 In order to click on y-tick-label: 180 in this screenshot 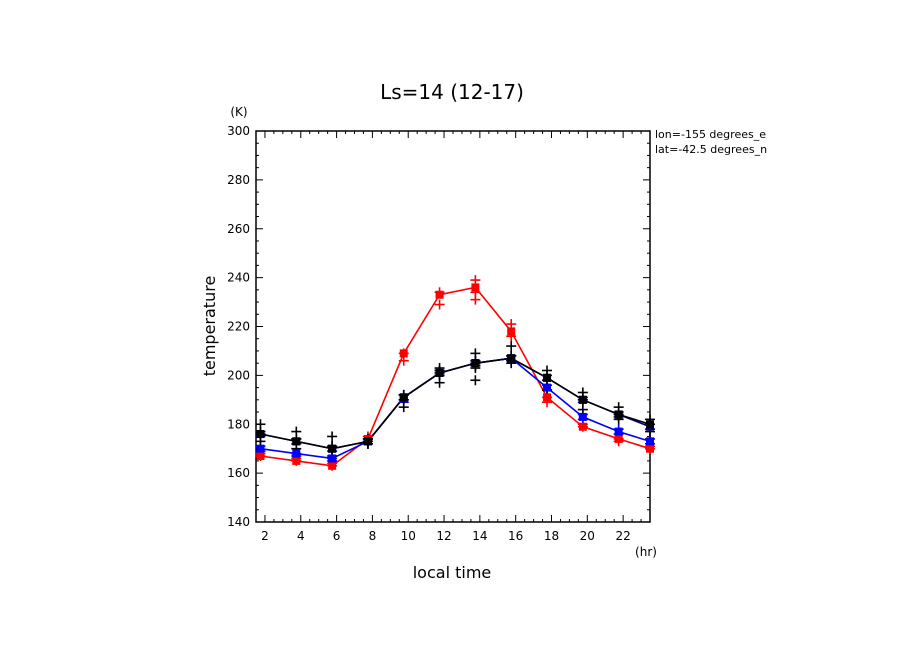, I will do `click(238, 424)`.